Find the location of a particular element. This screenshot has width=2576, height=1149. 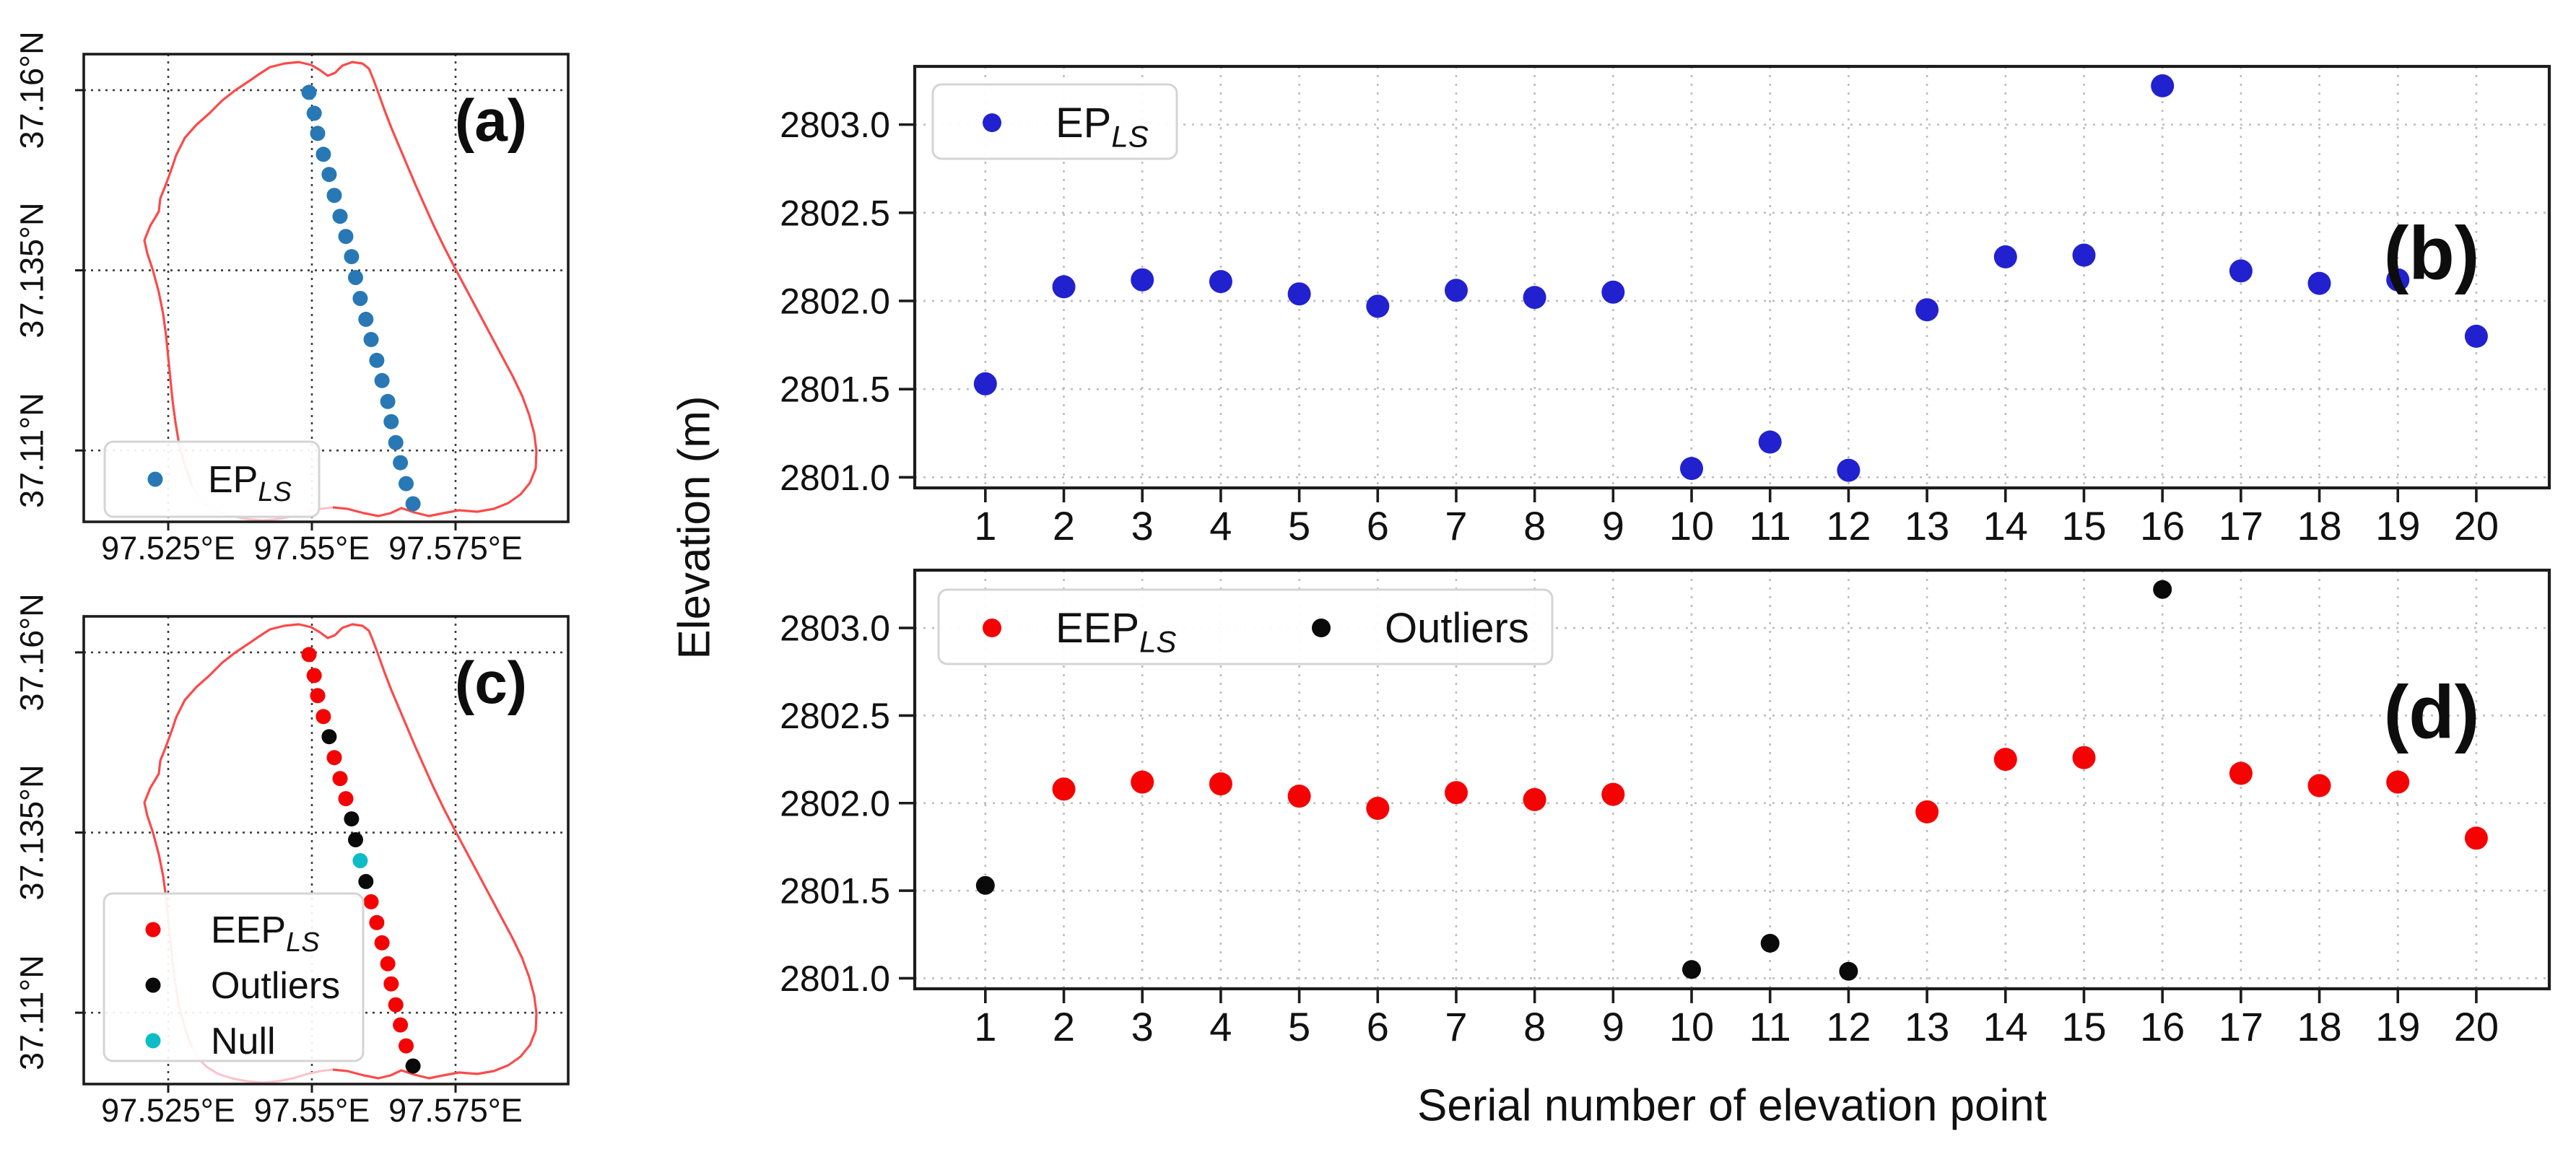

map-y-tick-label: 37.16°N is located at coordinates (32, 90).